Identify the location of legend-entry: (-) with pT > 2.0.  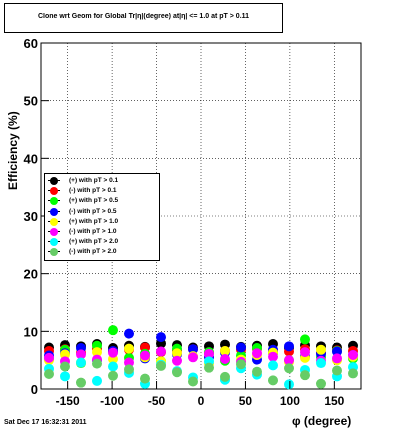
(102, 252).